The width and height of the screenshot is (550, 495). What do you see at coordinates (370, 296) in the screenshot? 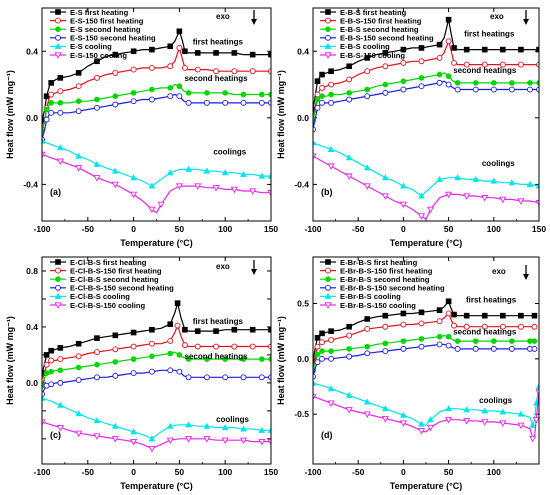
I see `legend-label: E-Br-B-S cooling` at bounding box center [370, 296].